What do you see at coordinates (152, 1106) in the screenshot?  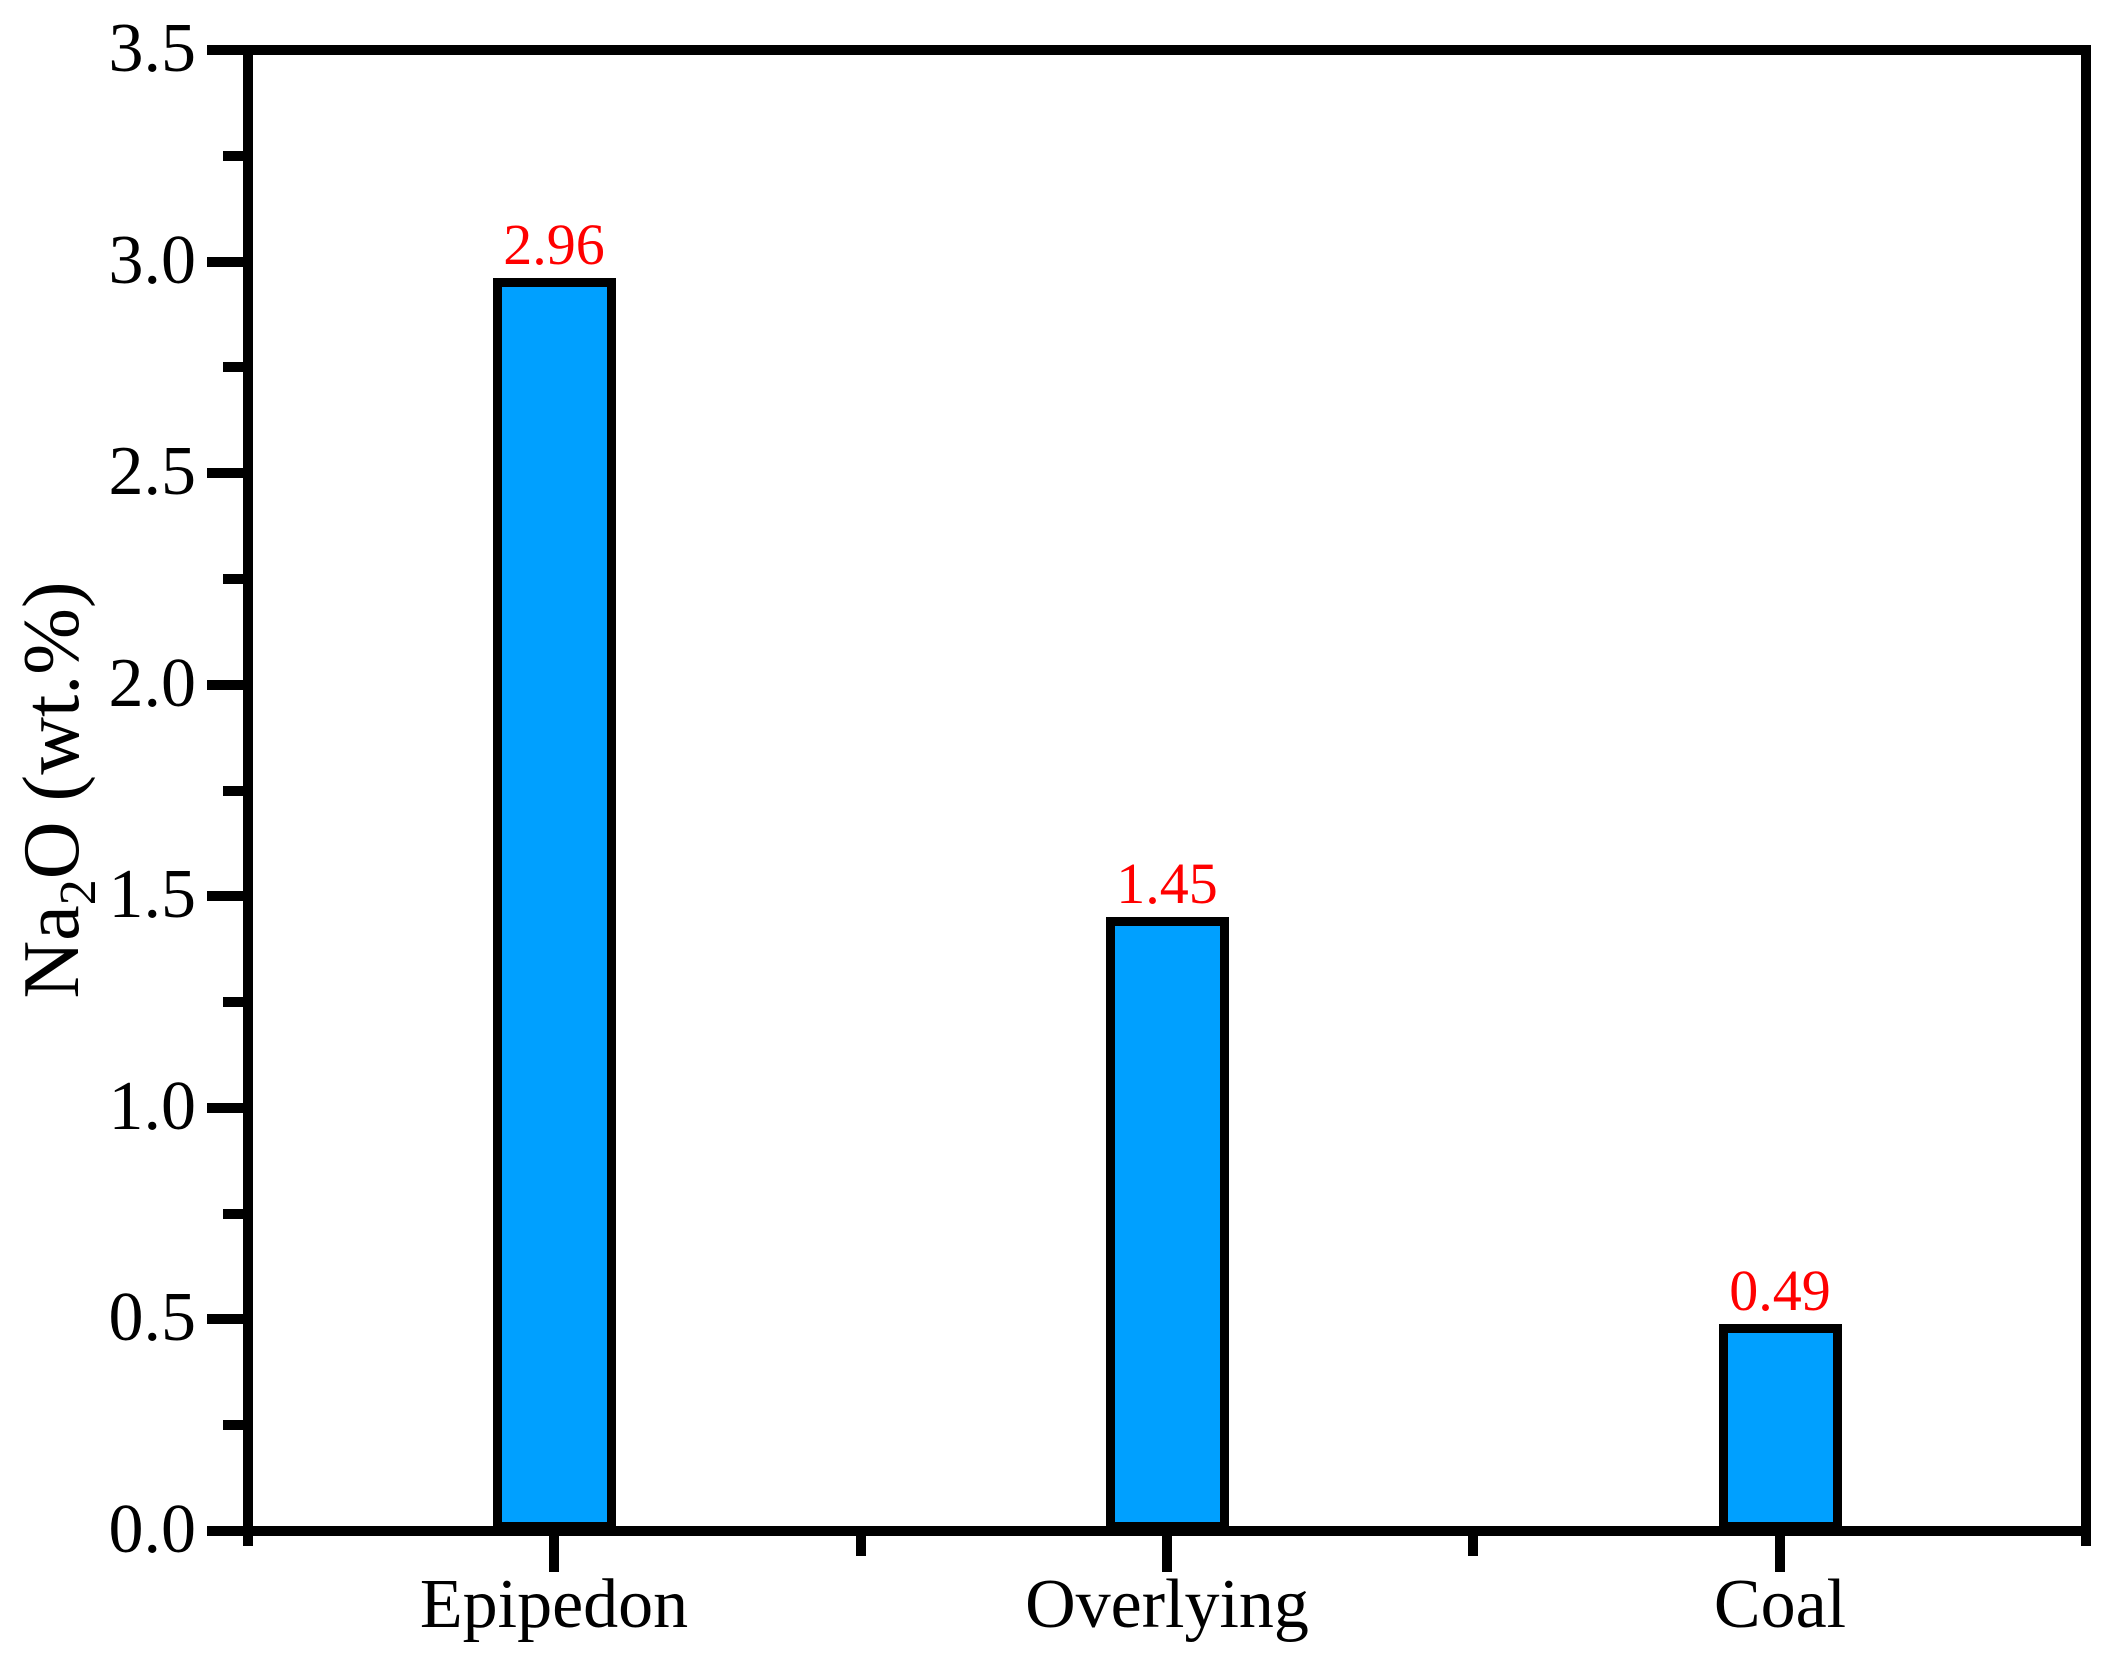 I see `y-tick-label: 1.0` at bounding box center [152, 1106].